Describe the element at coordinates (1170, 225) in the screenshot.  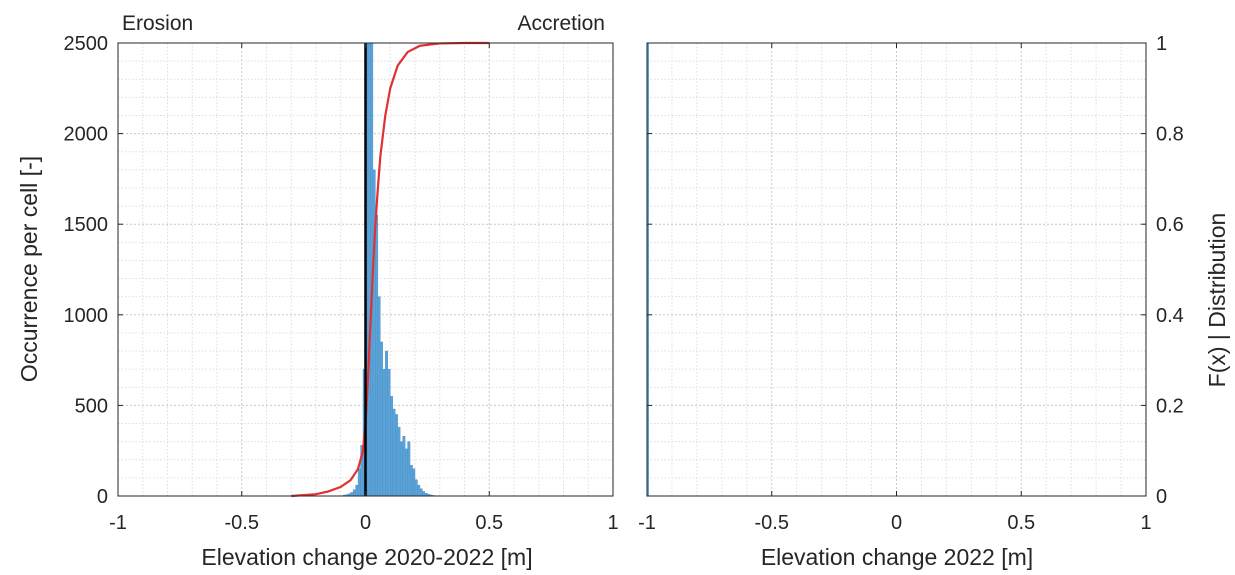
I see `right-y-tick-label: 0.6` at that location.